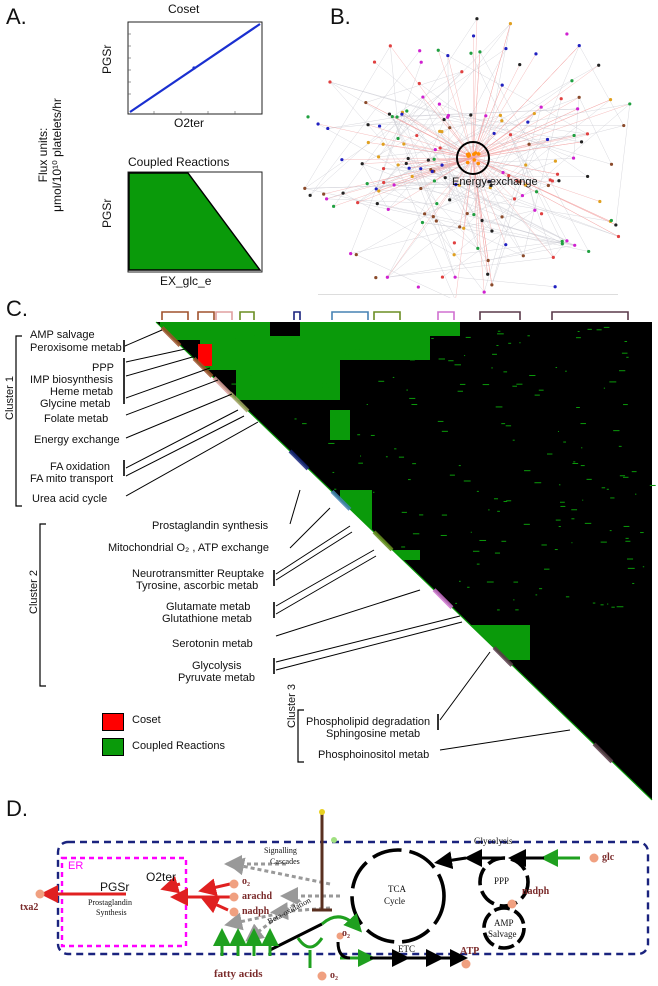 The height and width of the screenshot is (986, 658). I want to click on panel-c-letter: C., so click(17, 308).